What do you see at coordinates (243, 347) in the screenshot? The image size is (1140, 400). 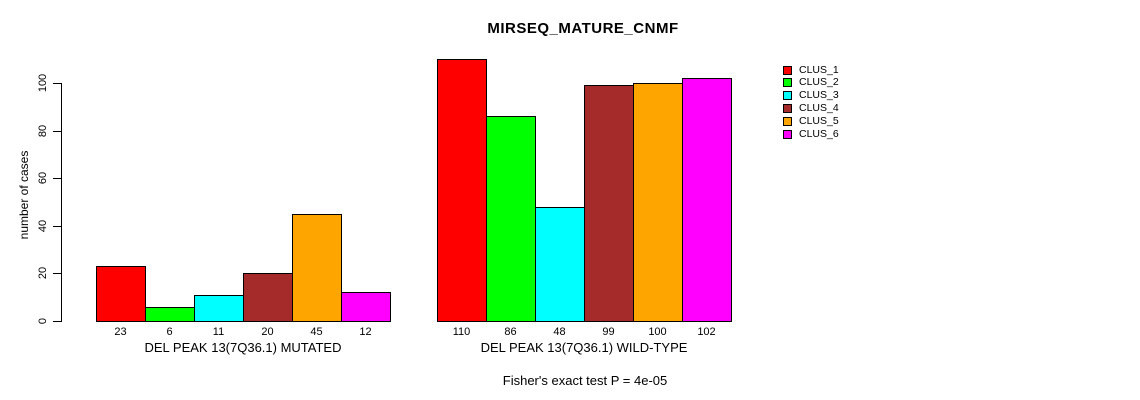 I see `group-label: DEL PEAK 13(7Q36.1) MUTATED` at bounding box center [243, 347].